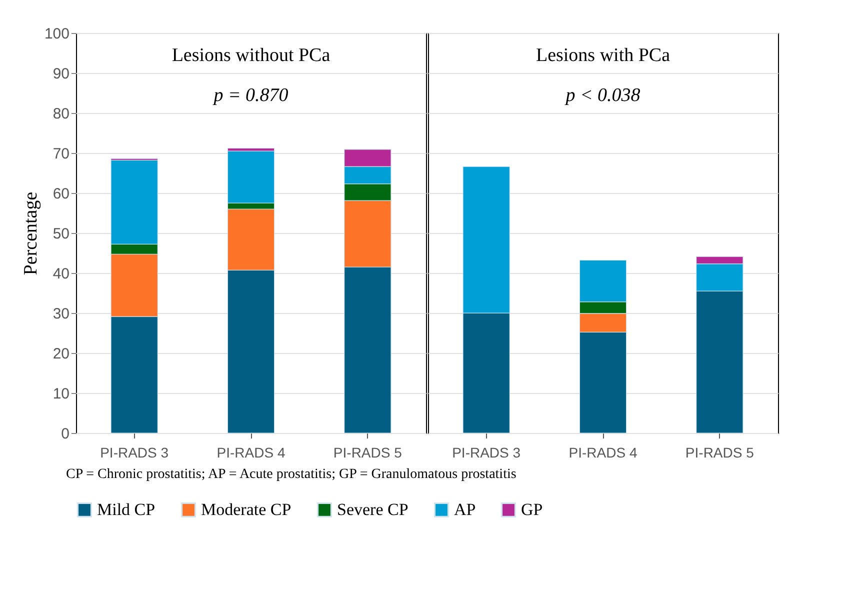 This screenshot has width=848, height=590. Describe the element at coordinates (61, 314) in the screenshot. I see `y-tick-label: 30` at that location.